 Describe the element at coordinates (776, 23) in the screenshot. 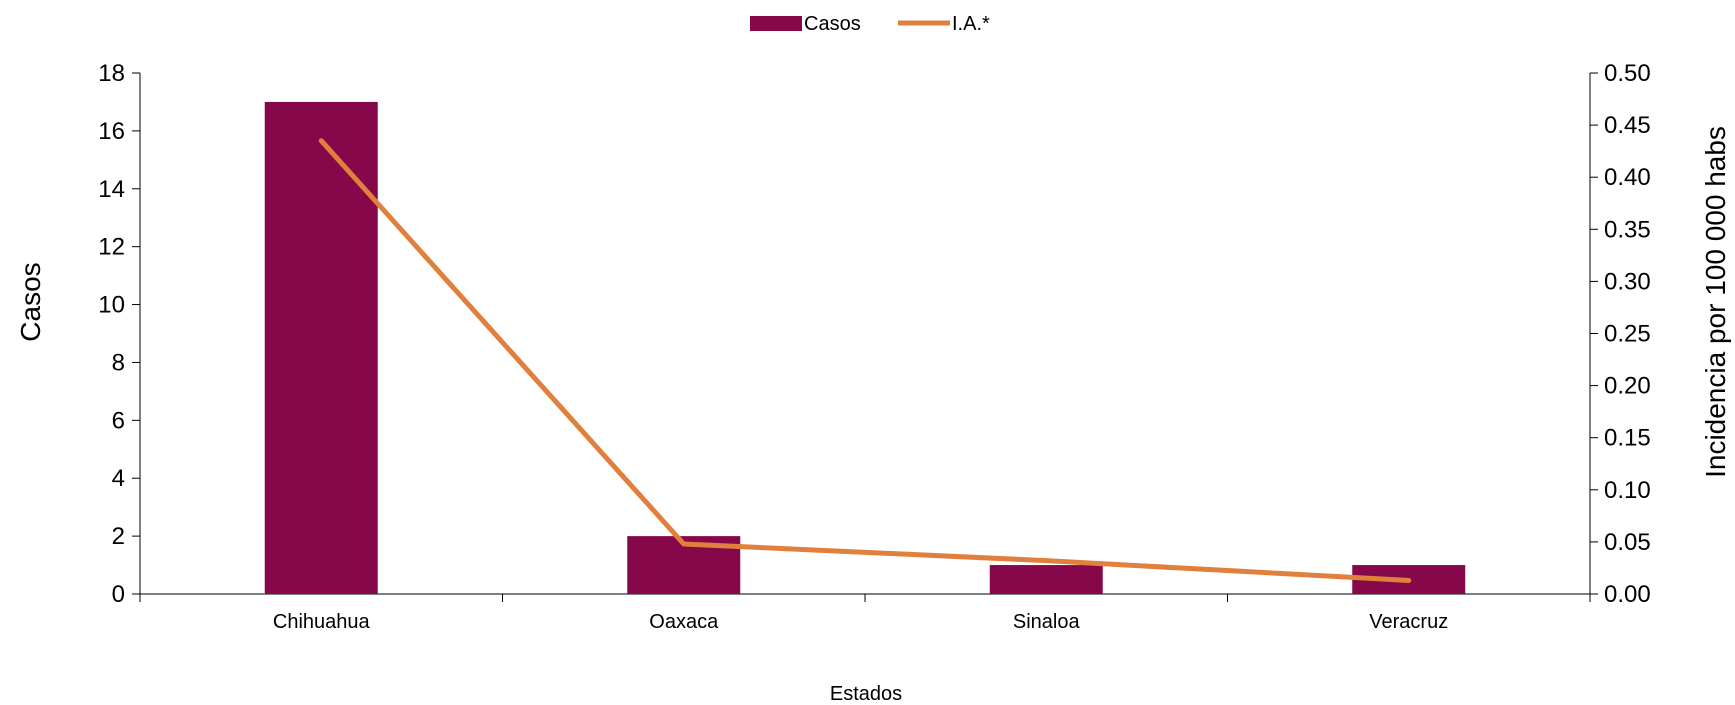

I see `legend-swatch-casos` at that location.